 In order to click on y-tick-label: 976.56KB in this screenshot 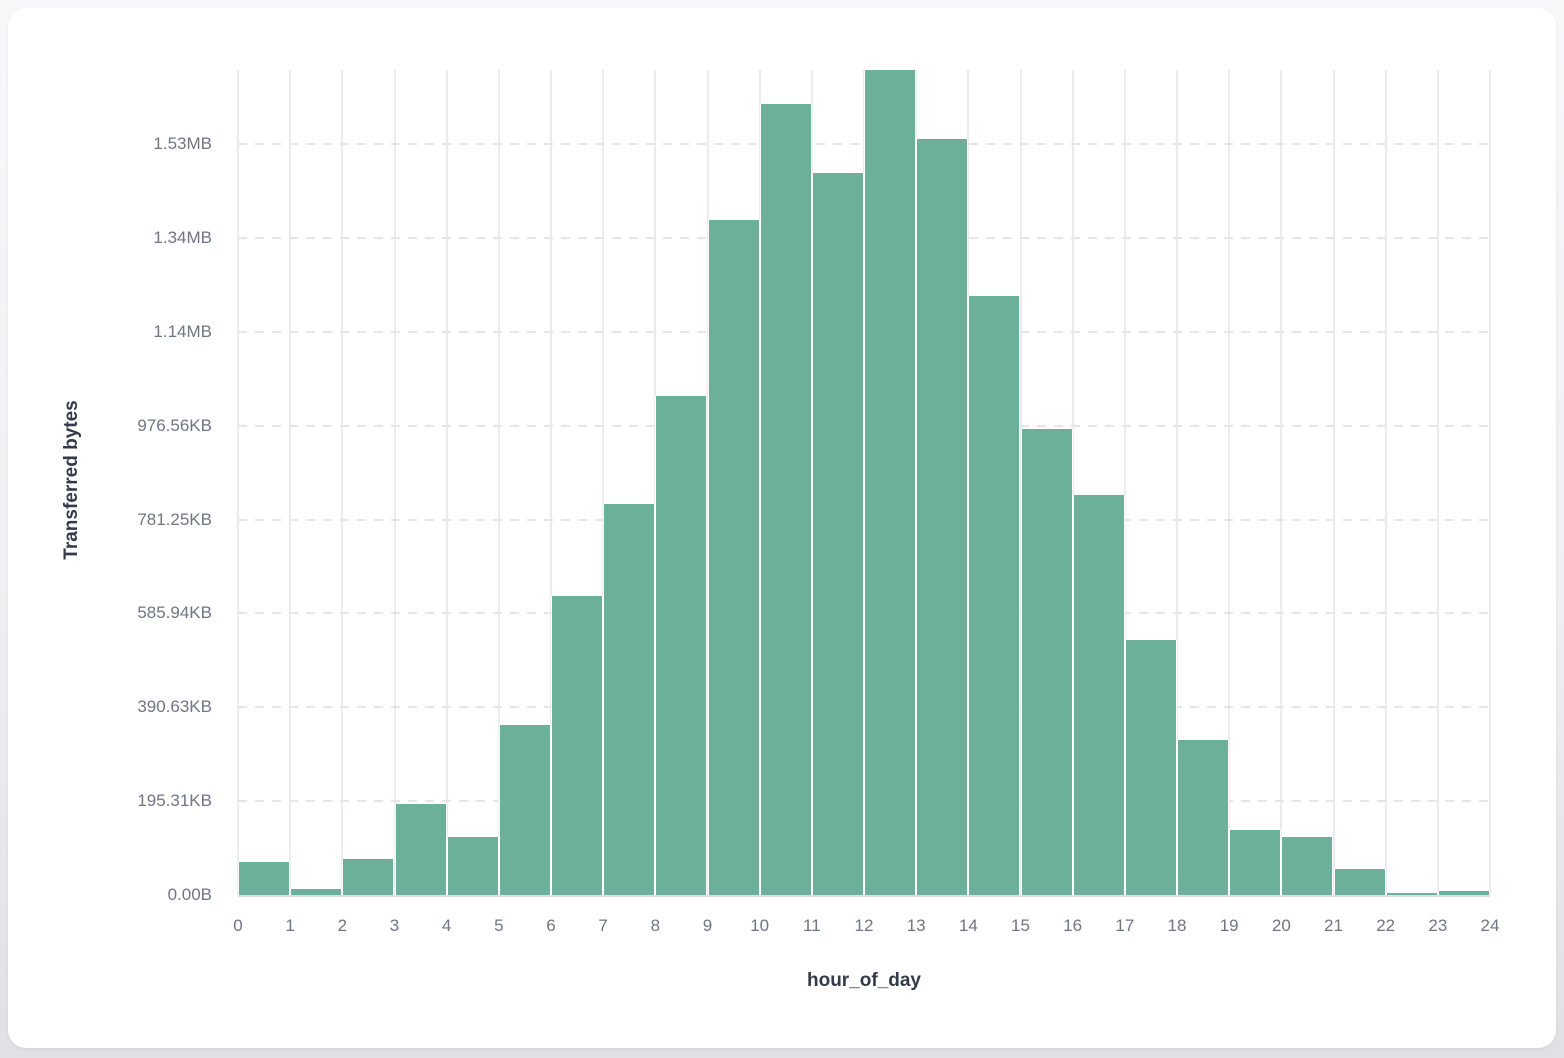, I will do `click(174, 425)`.